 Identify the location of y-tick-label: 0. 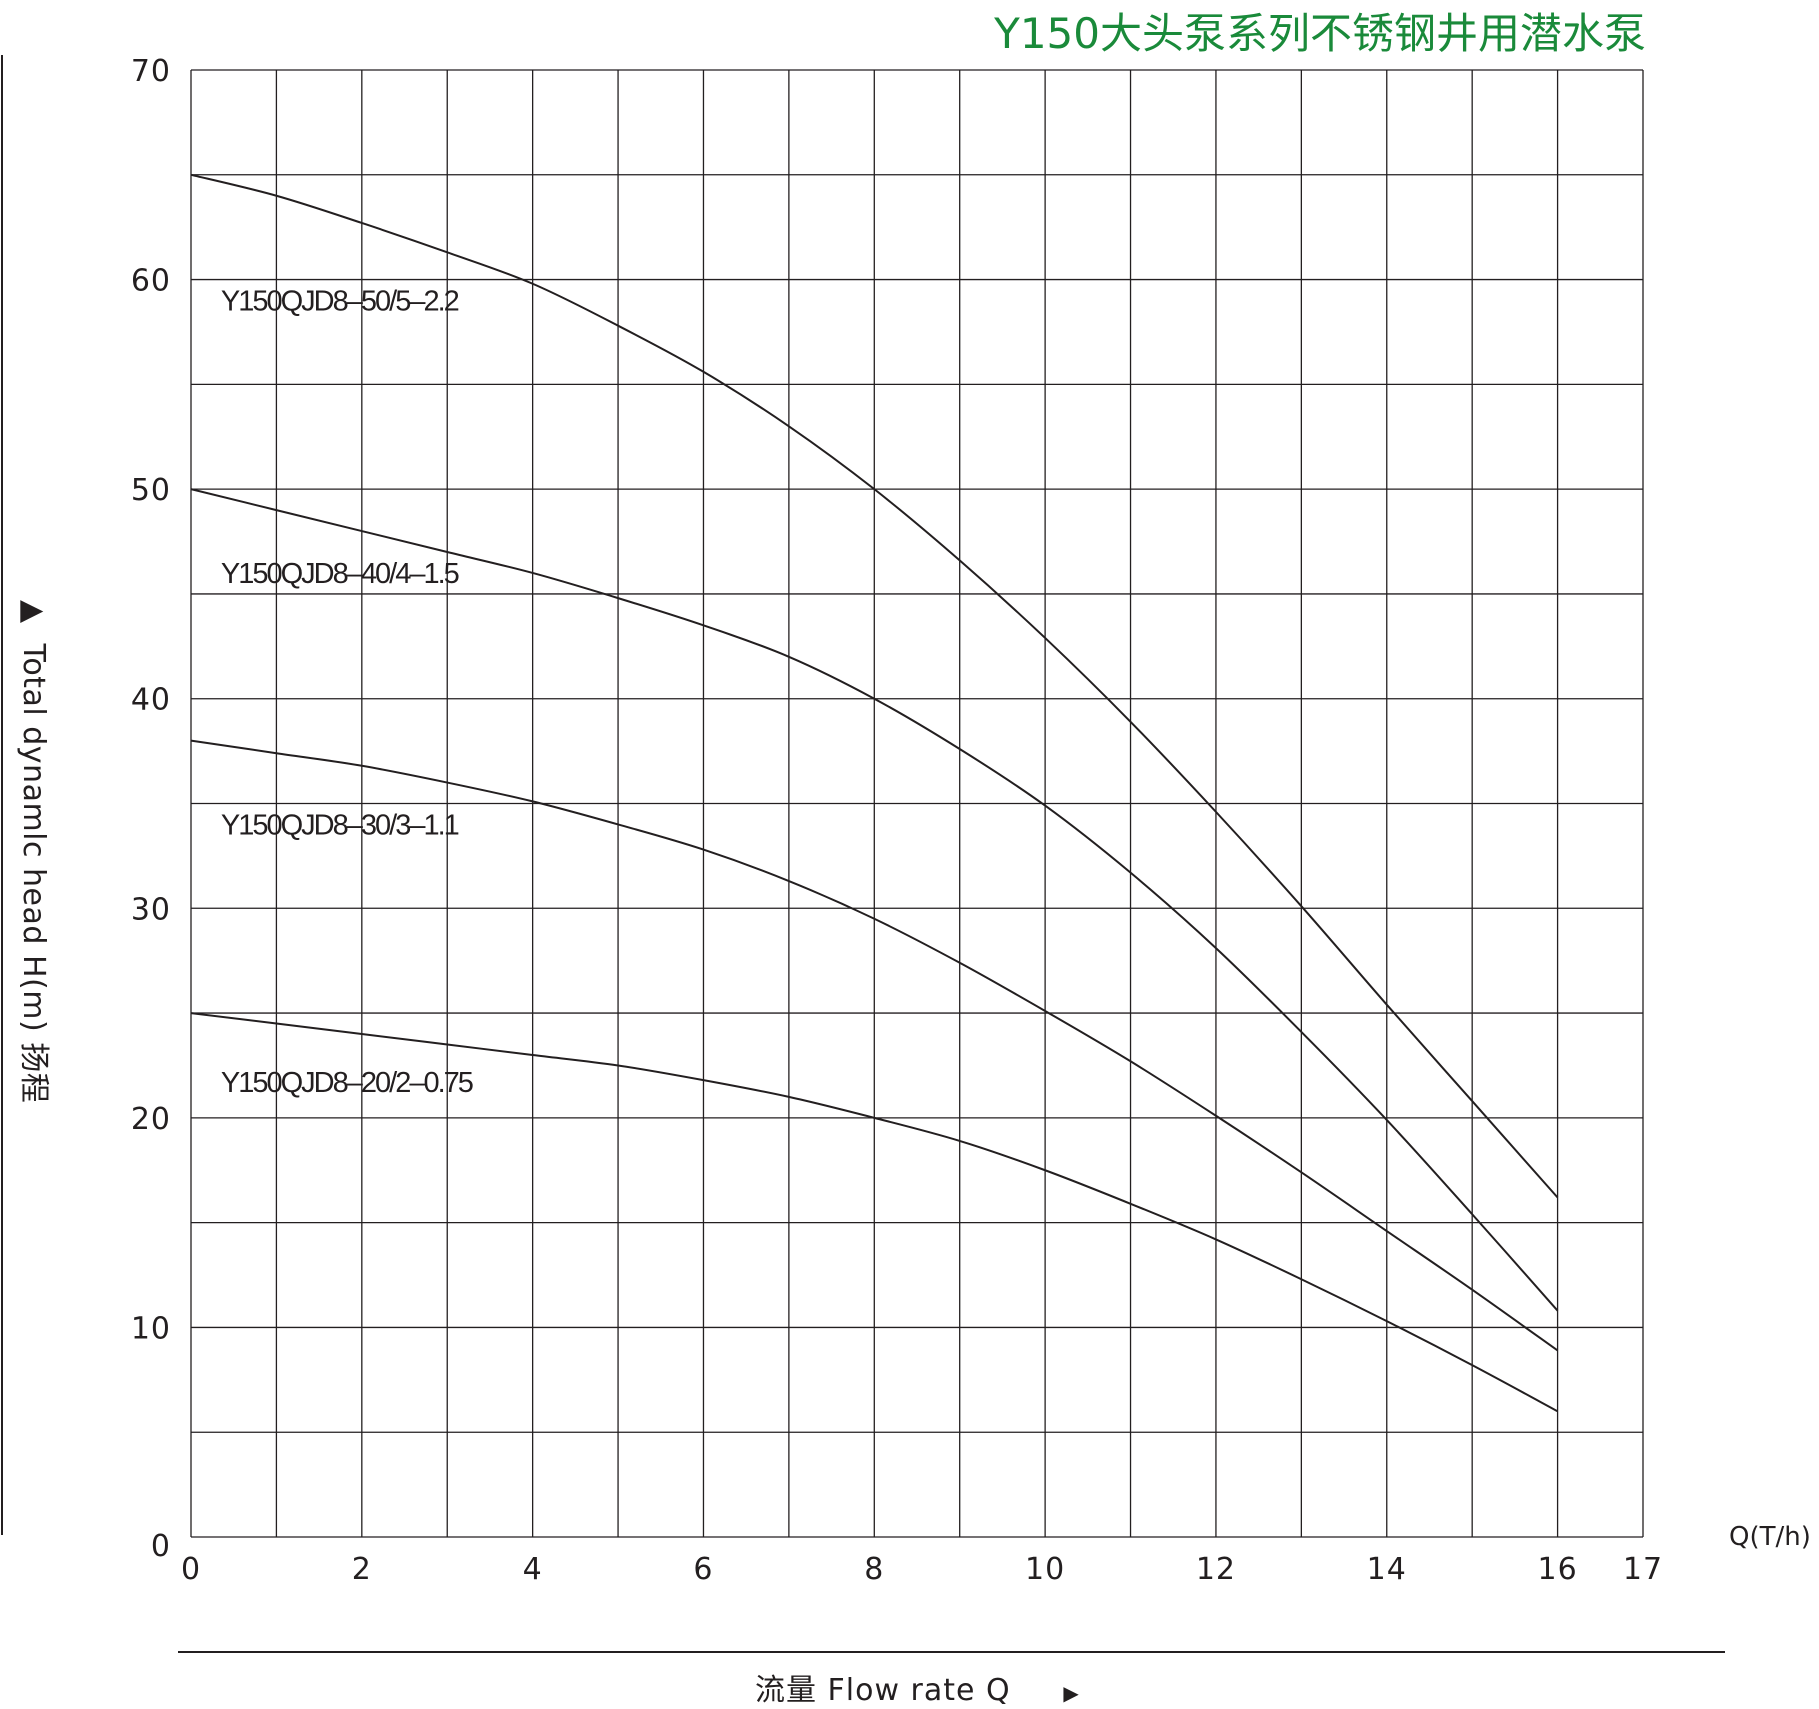
(161, 1546).